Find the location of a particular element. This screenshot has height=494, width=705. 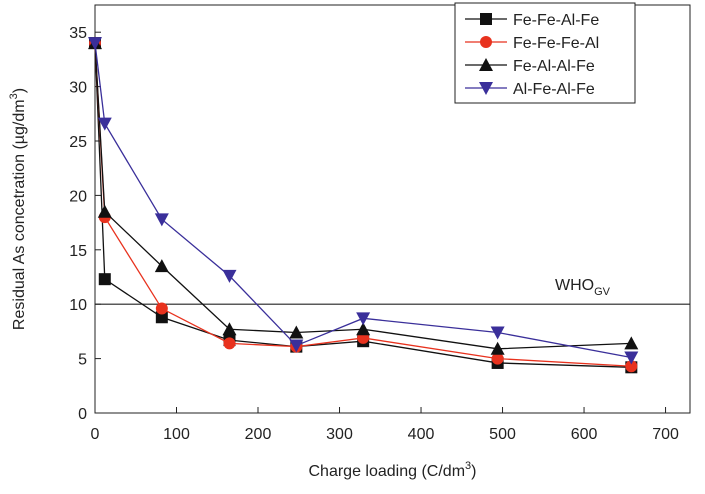

y-label: Residual As concetration (µg/dm3) is located at coordinates (18, 209).